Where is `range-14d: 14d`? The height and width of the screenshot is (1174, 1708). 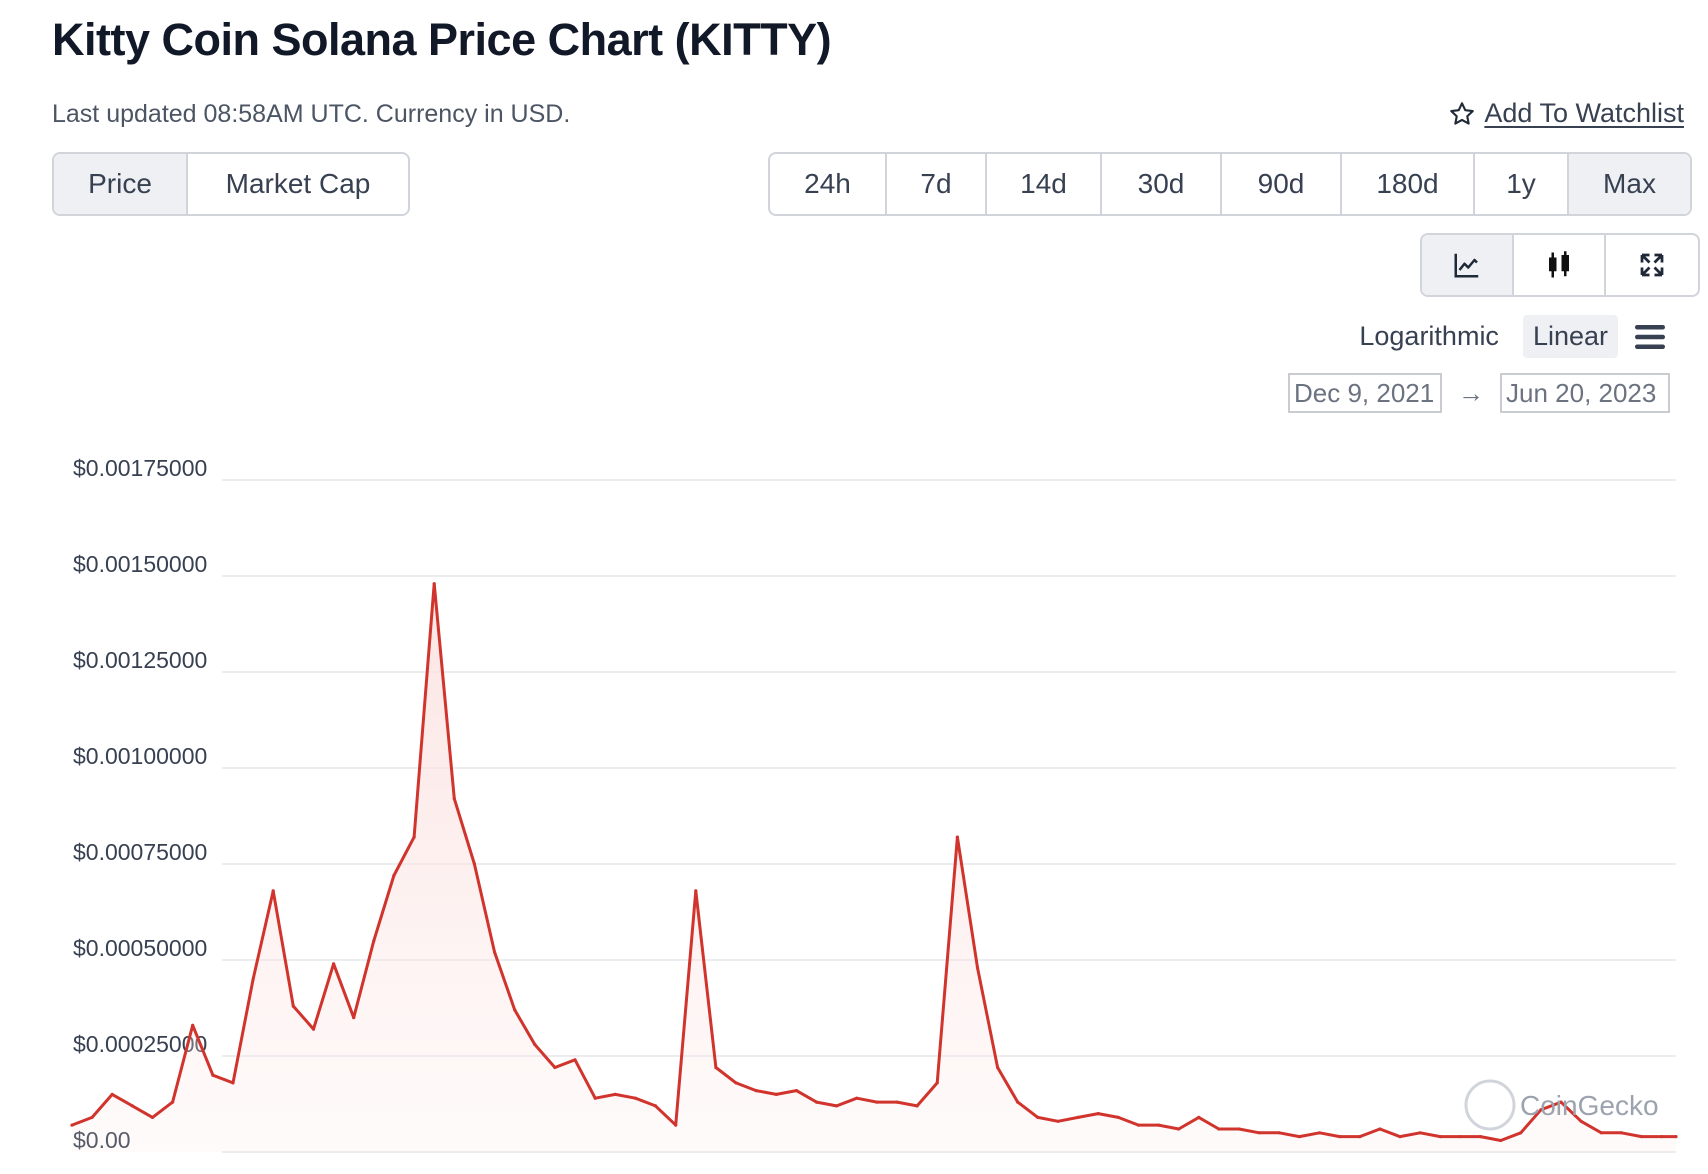
range-14d: 14d is located at coordinates (1044, 184).